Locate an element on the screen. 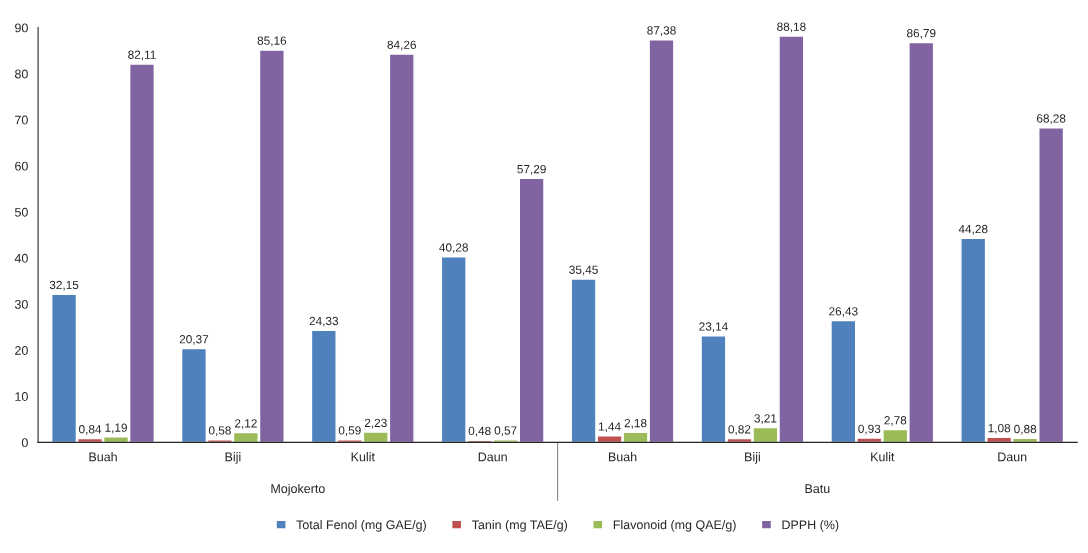 This screenshot has width=1088, height=553. text: Batu is located at coordinates (817, 489).